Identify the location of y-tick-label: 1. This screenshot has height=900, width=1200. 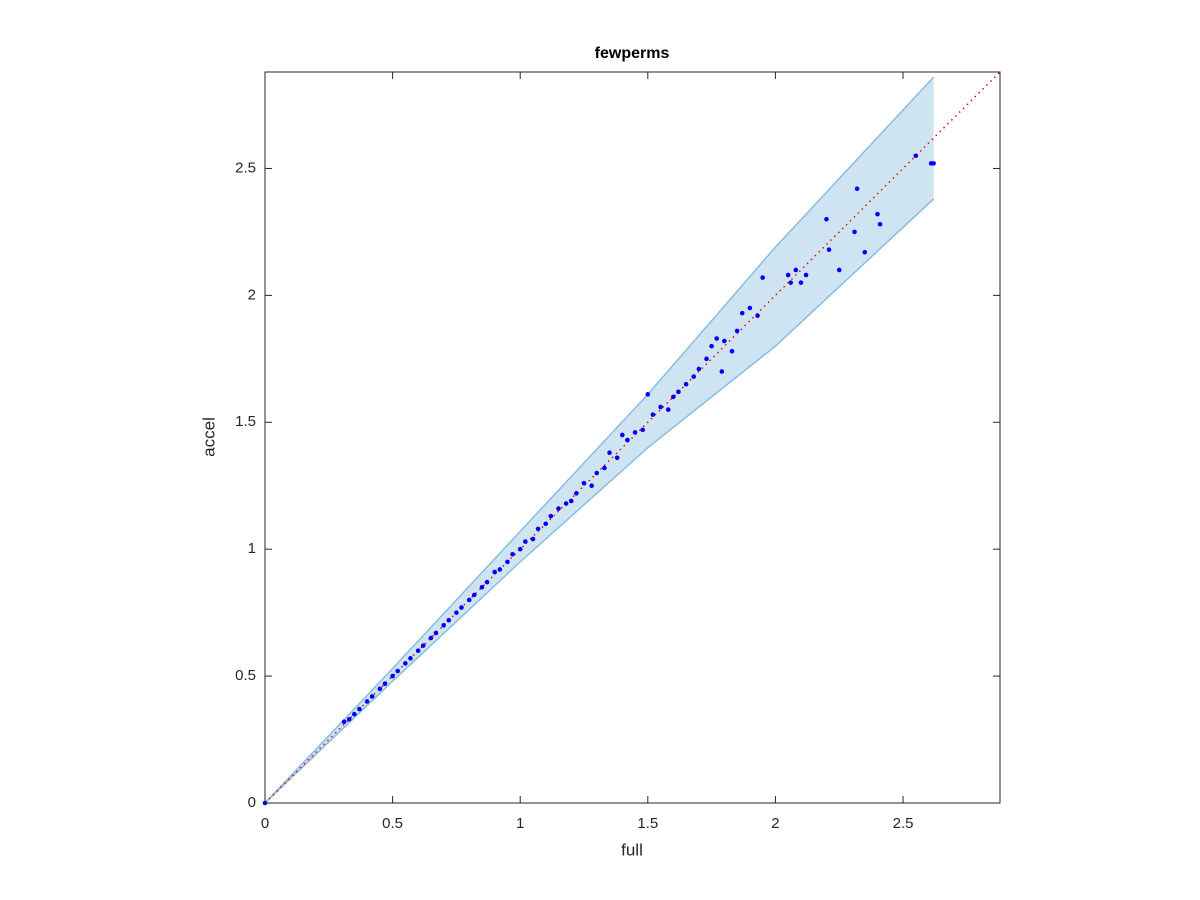
(252, 548).